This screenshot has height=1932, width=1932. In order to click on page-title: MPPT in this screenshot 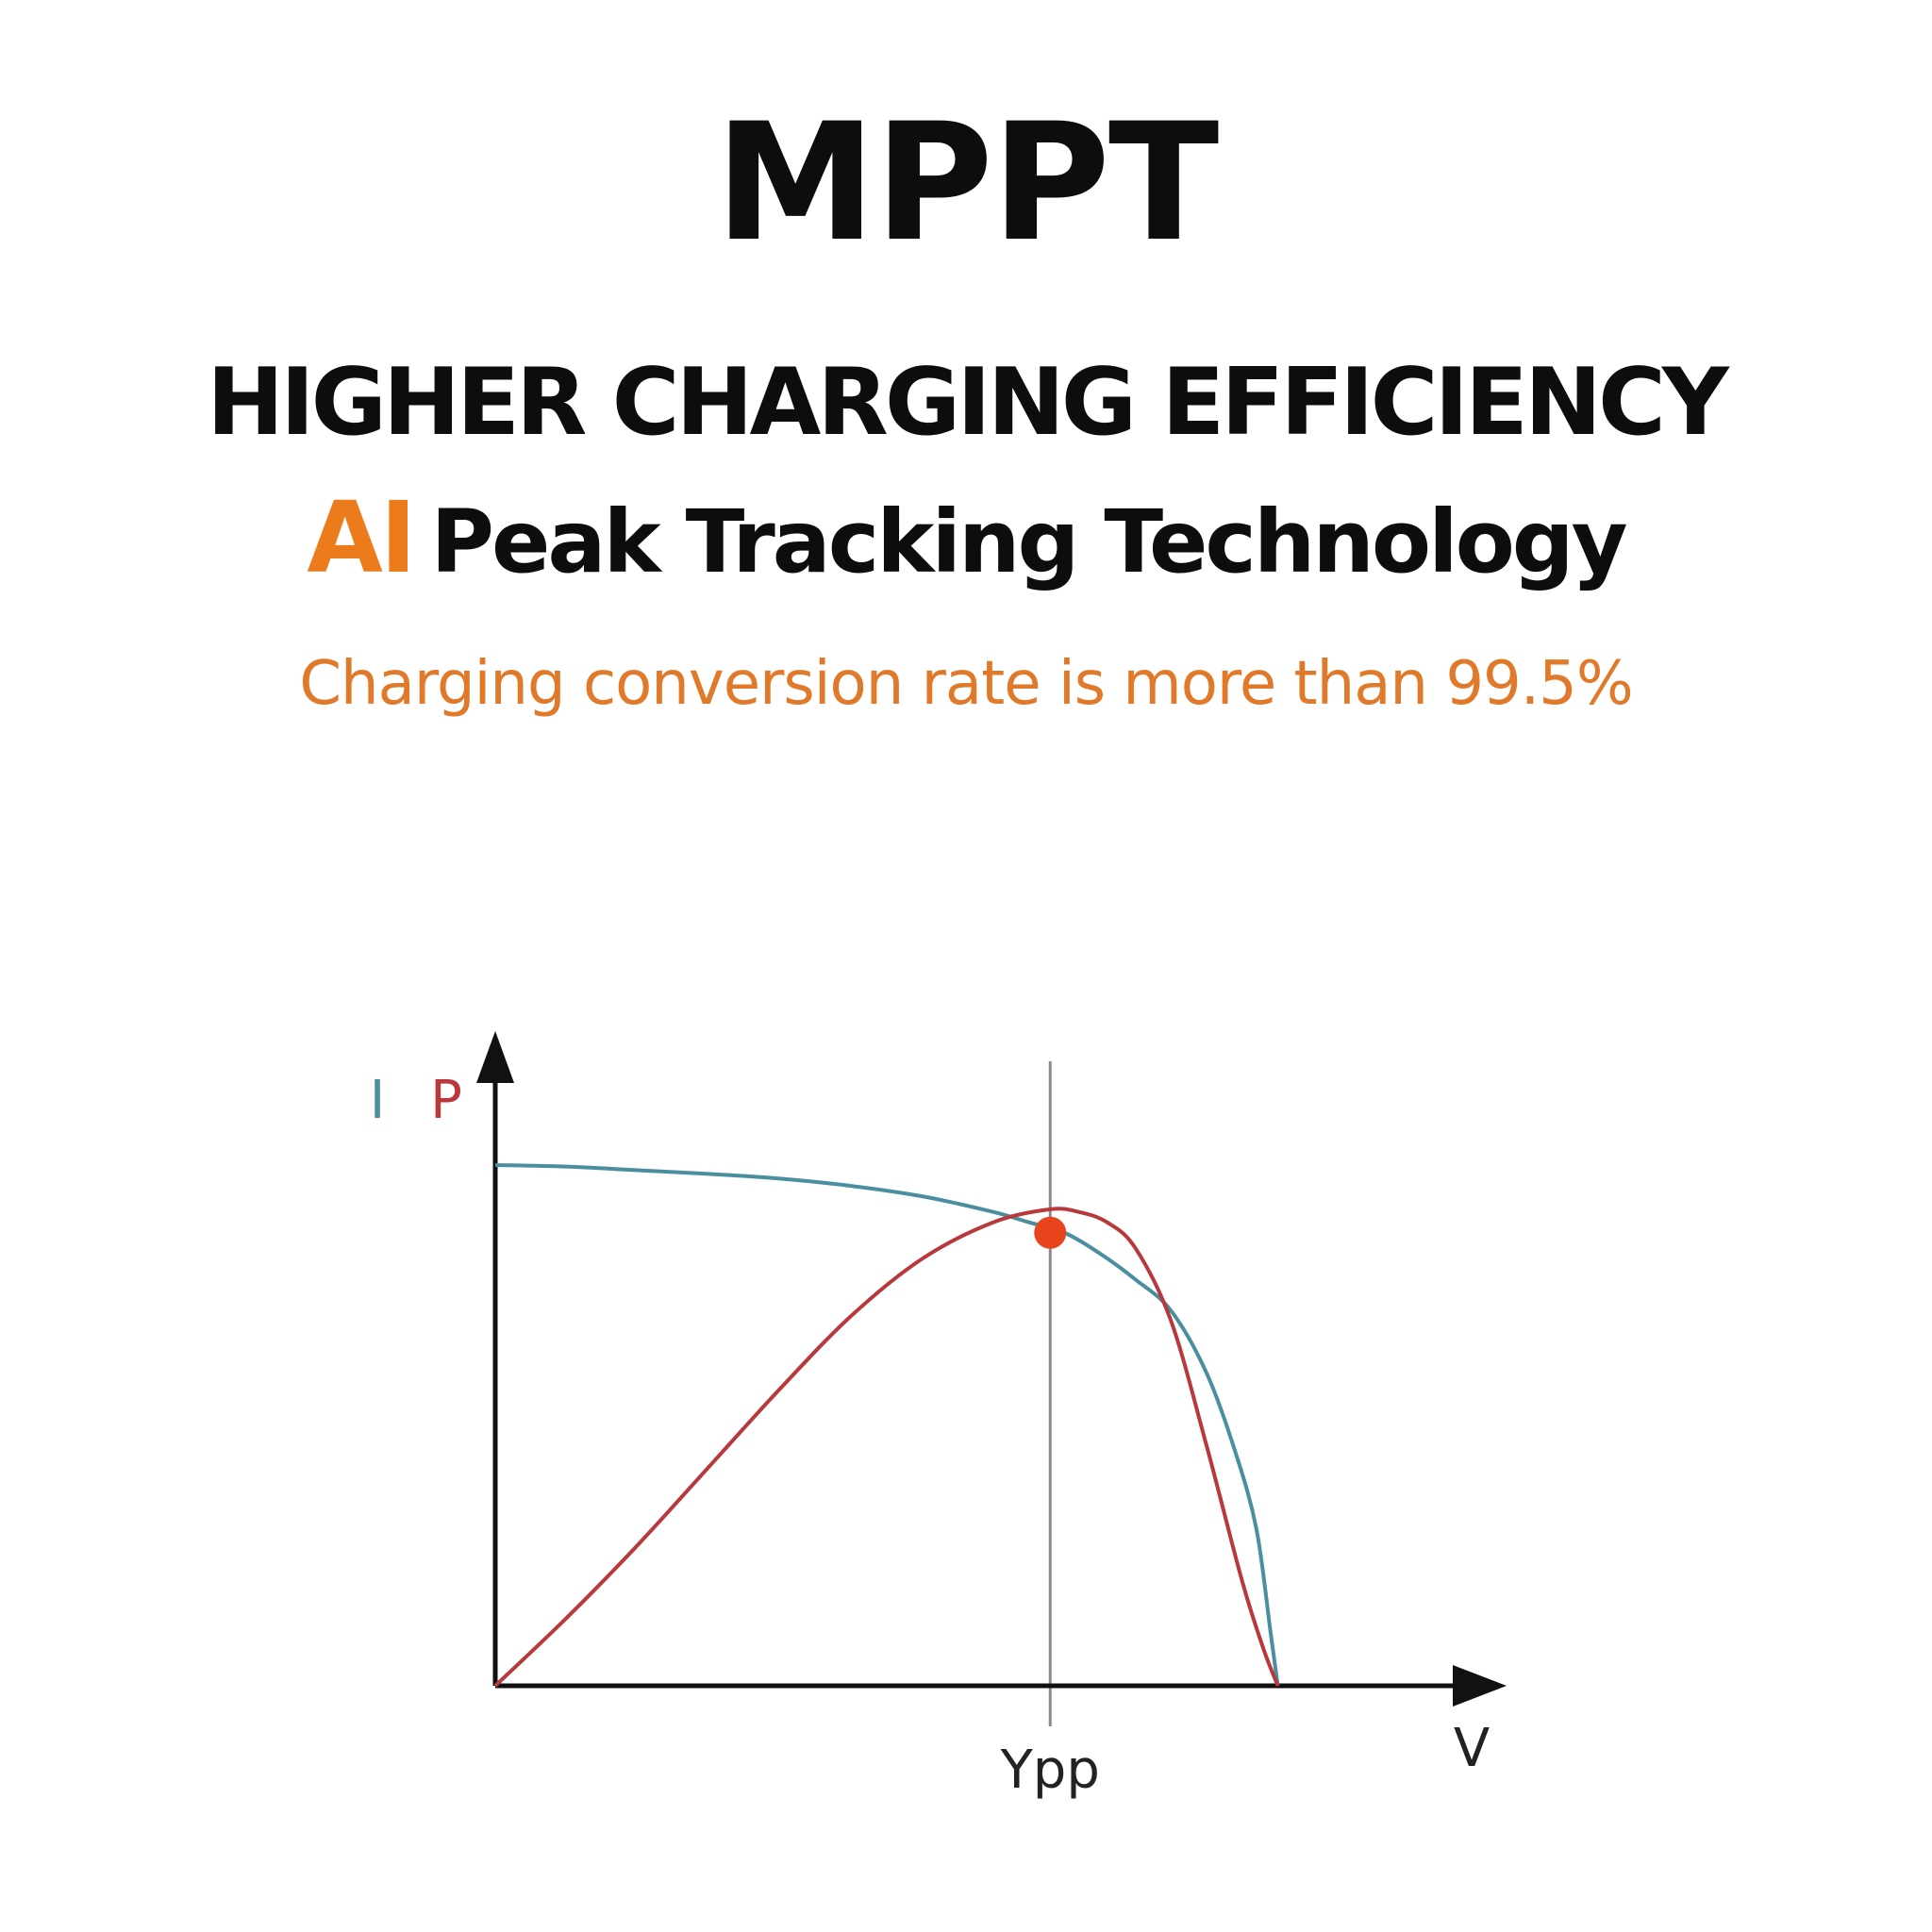, I will do `click(967, 182)`.